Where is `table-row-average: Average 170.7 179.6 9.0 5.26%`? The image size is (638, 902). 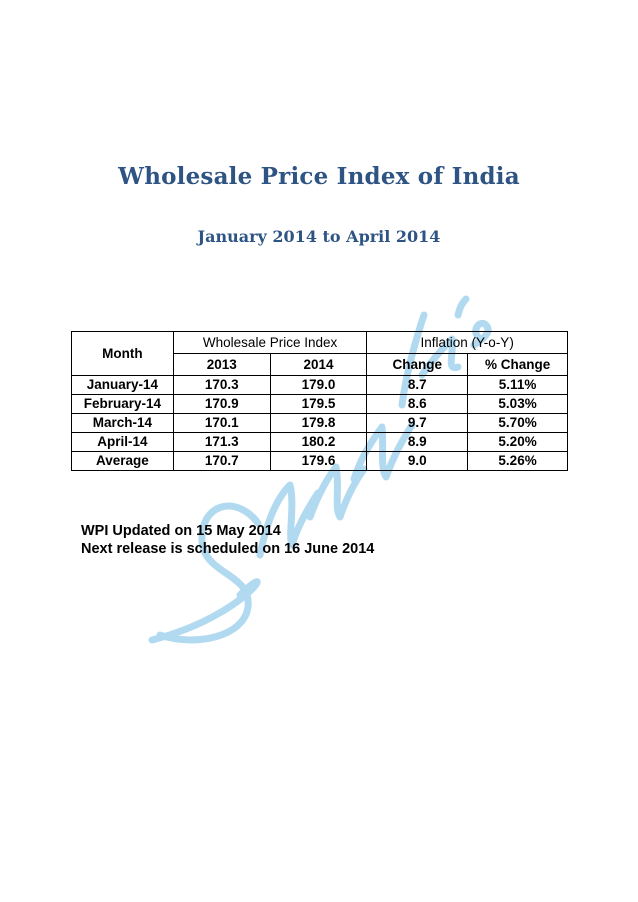 table-row-average: Average 170.7 179.6 9.0 5.26% is located at coordinates (319, 461).